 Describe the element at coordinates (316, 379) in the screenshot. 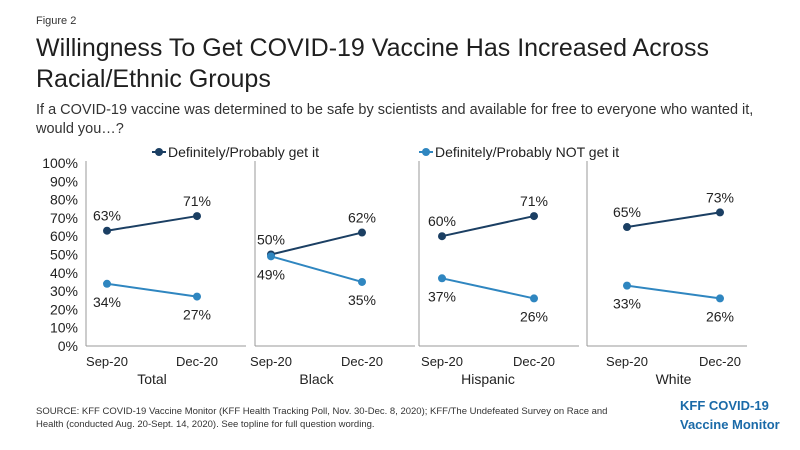

I see `group-label: Black` at that location.